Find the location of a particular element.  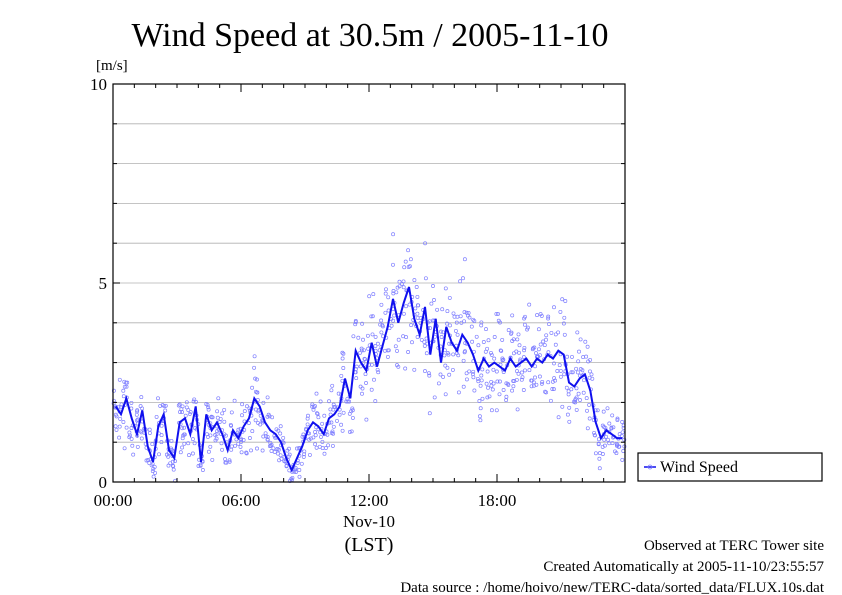

x-tick-label: 00:00 is located at coordinates (113, 500).